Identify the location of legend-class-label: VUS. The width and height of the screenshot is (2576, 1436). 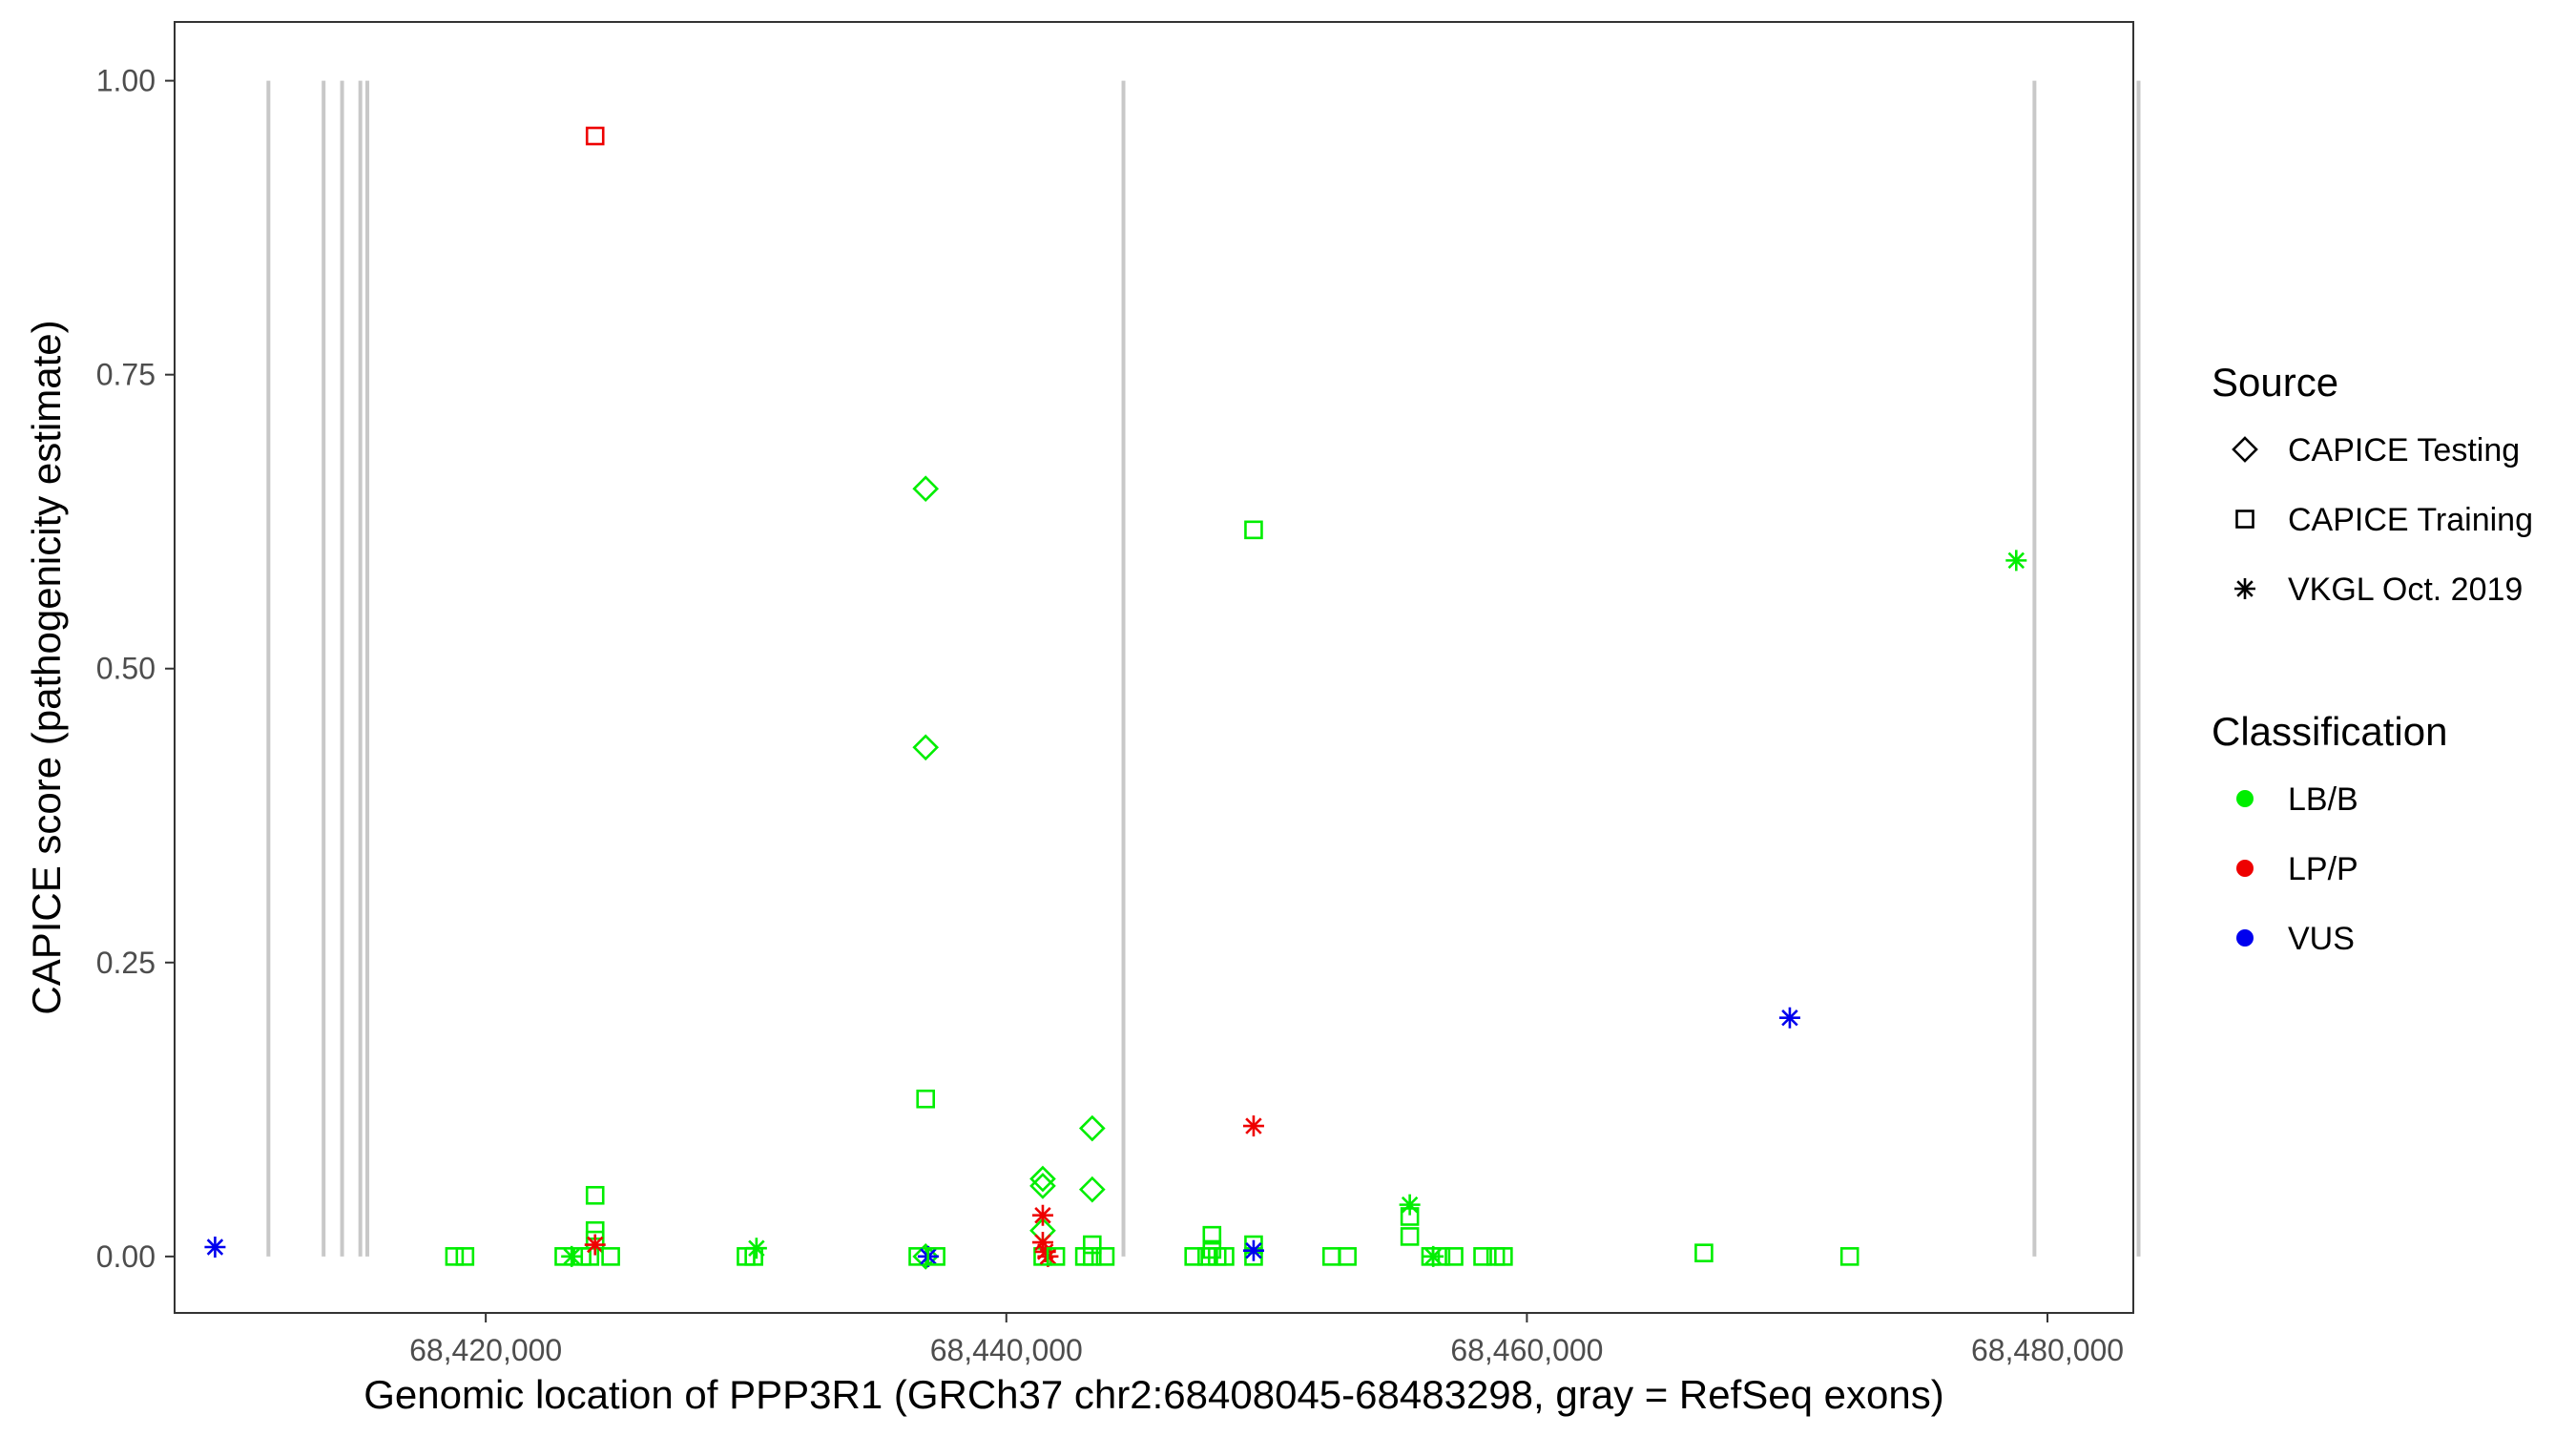
(2321, 939).